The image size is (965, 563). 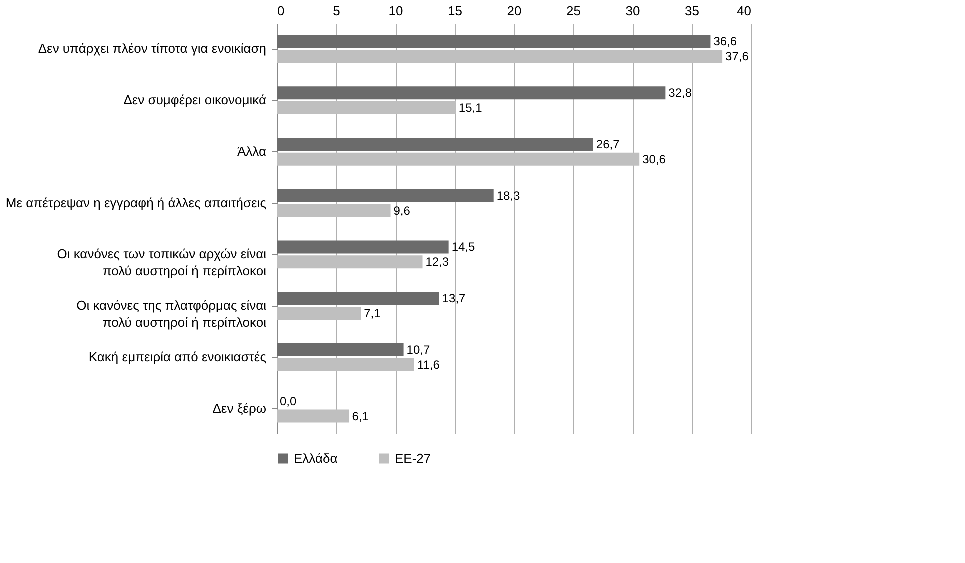 What do you see at coordinates (162, 262) in the screenshot?
I see `y-tick-label: Οι κανόνες των τοπικών αρχών είναι πολύ αυστηροί ή περίπλοκοι` at bounding box center [162, 262].